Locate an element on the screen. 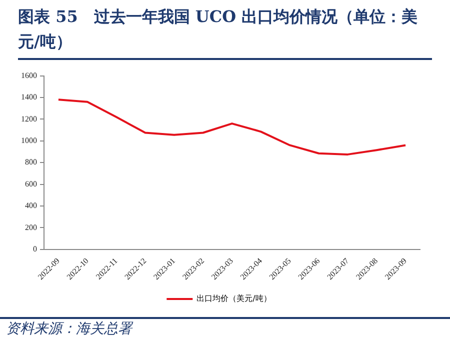 Image resolution: width=450 pixels, height=349 pixels. legend-label: 出口均价（美元/吨） is located at coordinates (234, 299).